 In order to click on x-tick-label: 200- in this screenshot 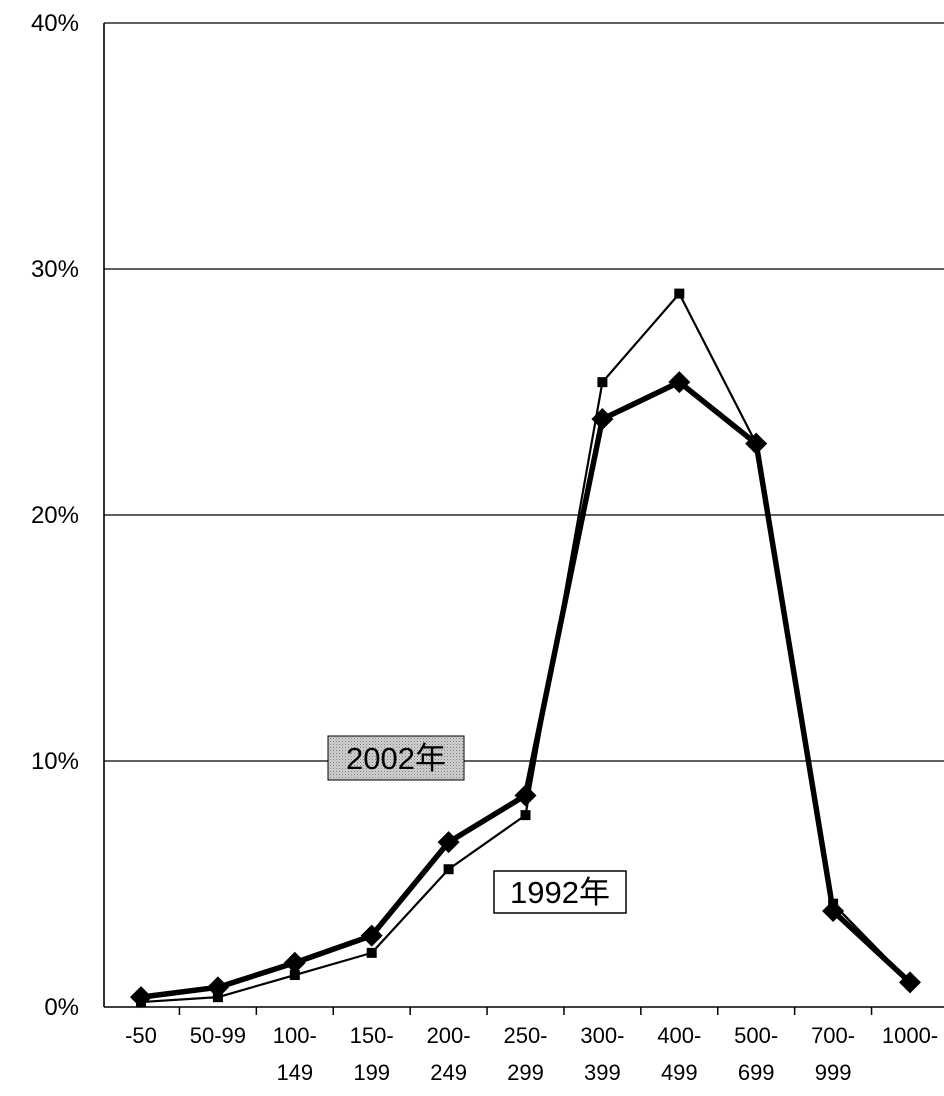, I will do `click(449, 1035)`.